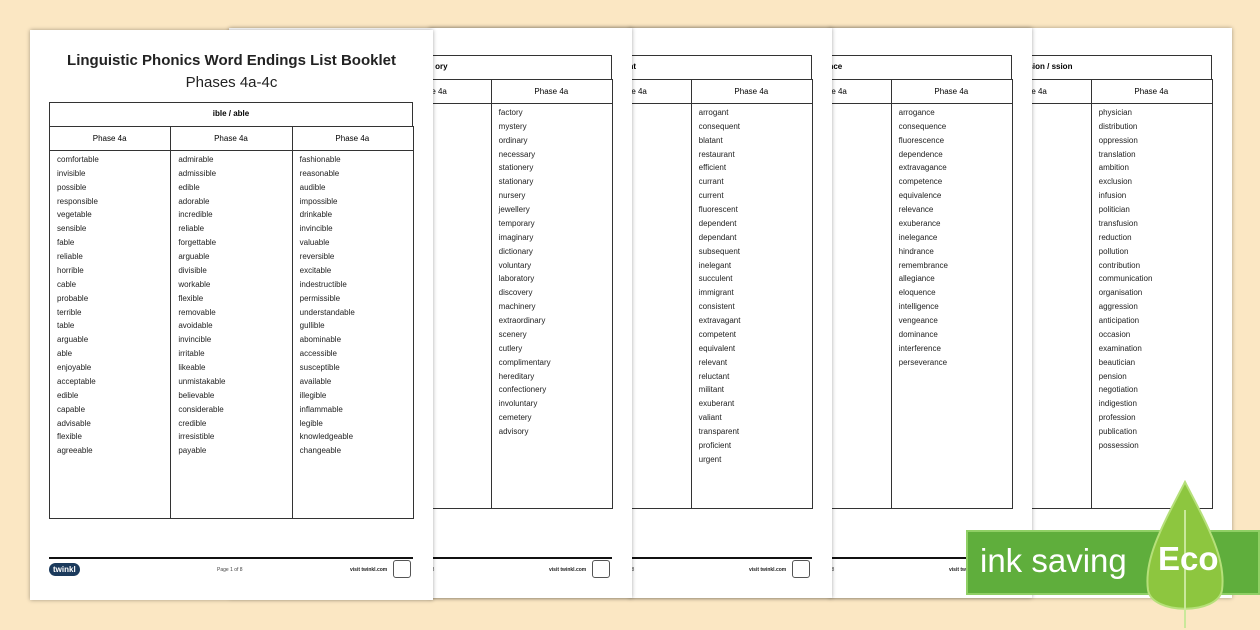  What do you see at coordinates (74, 215) in the screenshot?
I see `word: vegetable` at bounding box center [74, 215].